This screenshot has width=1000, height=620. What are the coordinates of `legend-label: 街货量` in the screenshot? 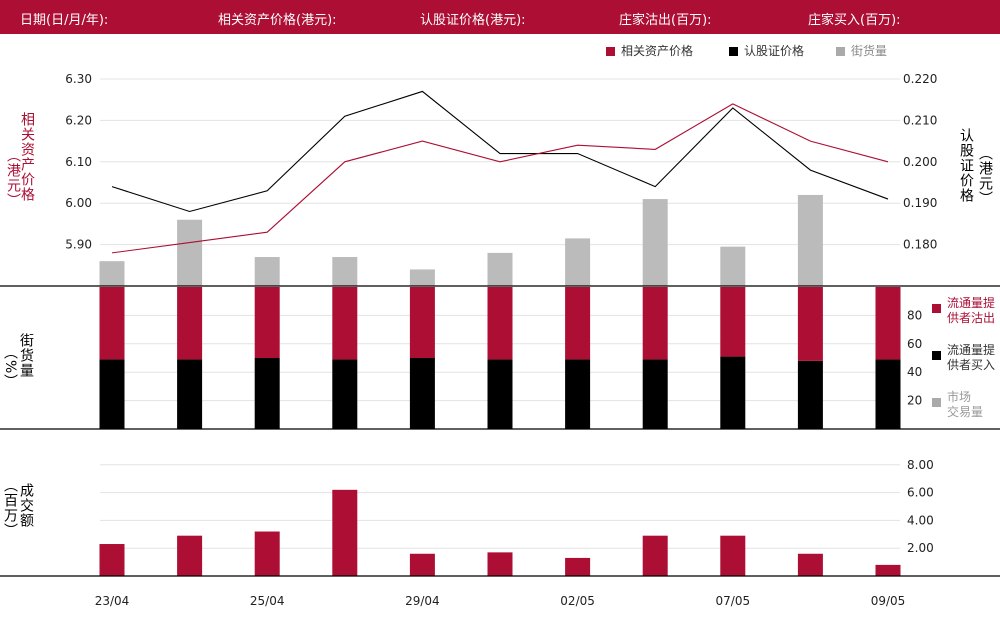 It's located at (869, 51).